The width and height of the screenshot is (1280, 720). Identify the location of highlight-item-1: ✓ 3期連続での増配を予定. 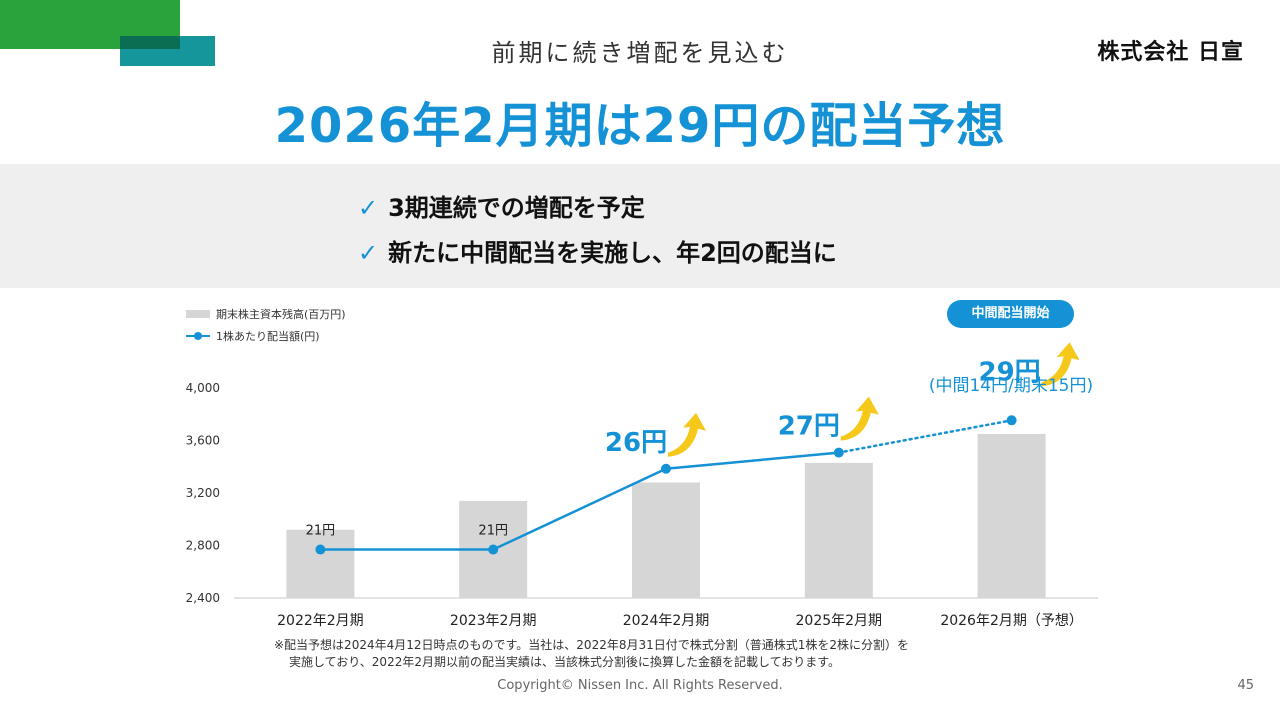
(501, 205).